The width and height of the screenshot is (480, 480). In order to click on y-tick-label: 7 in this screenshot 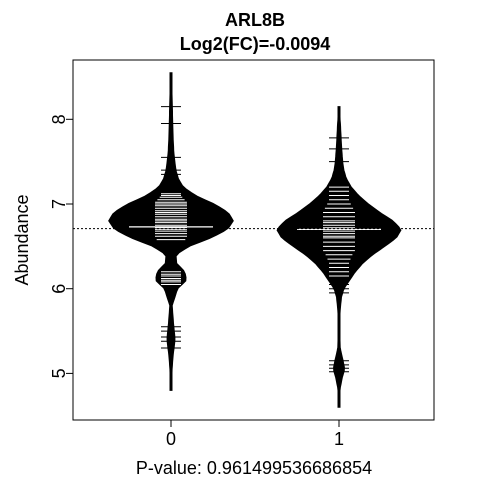, I will do `click(59, 204)`.